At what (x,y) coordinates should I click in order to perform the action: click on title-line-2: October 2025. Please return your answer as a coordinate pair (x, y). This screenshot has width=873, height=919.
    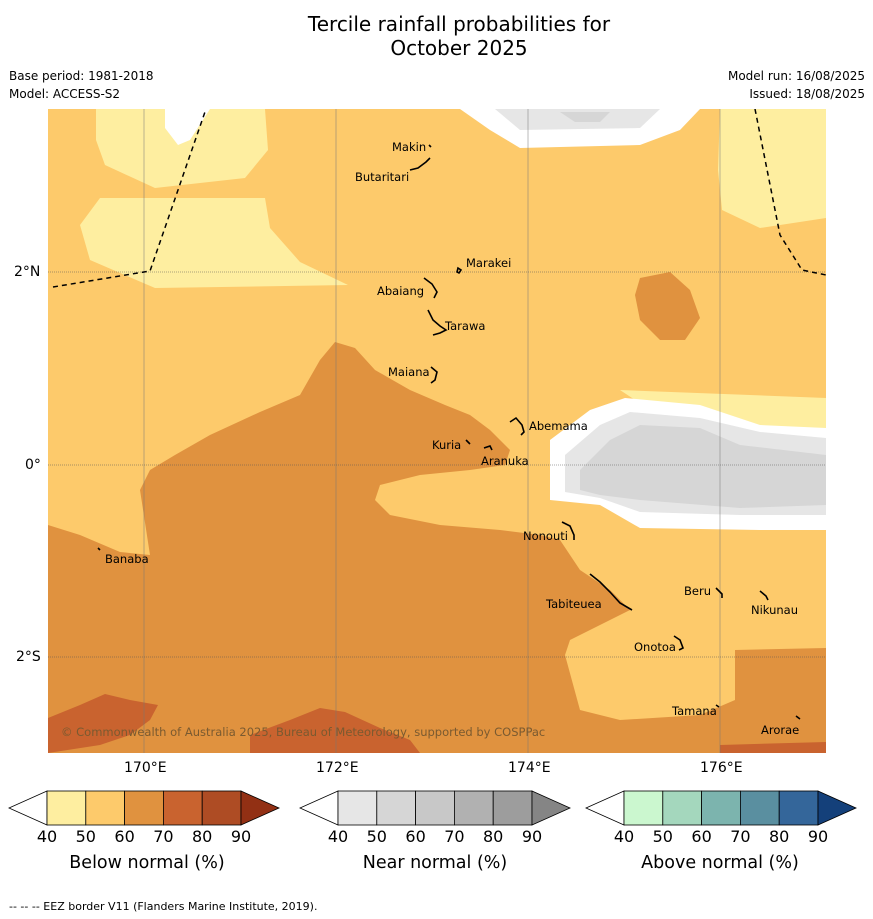
    Looking at the image, I should click on (459, 48).